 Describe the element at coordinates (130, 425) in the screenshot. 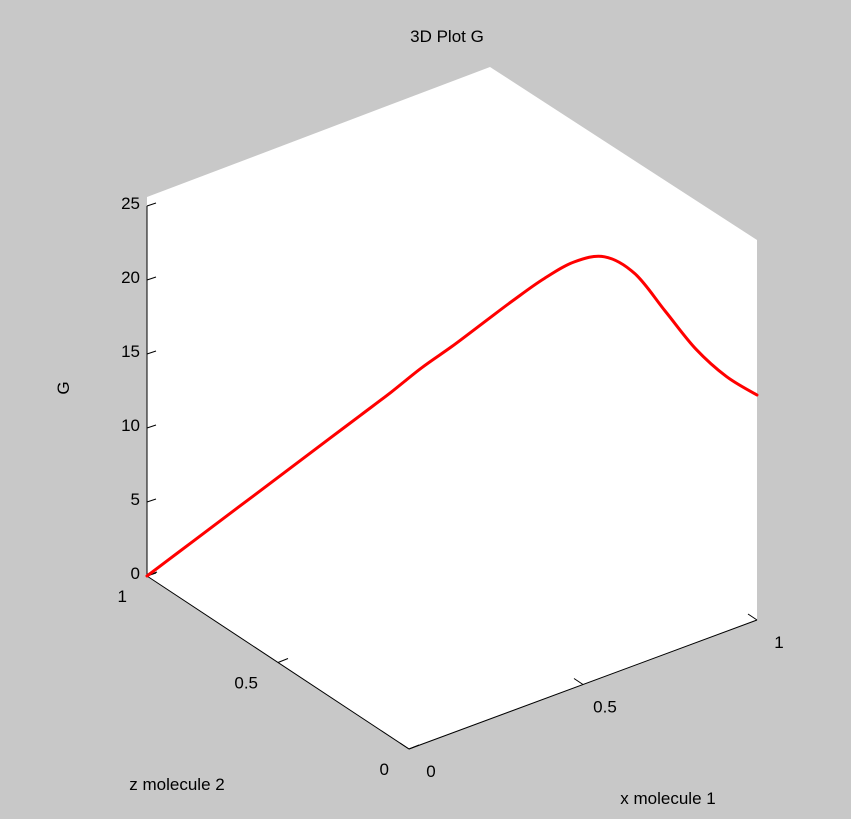

I see `z-tick-label: 10` at that location.